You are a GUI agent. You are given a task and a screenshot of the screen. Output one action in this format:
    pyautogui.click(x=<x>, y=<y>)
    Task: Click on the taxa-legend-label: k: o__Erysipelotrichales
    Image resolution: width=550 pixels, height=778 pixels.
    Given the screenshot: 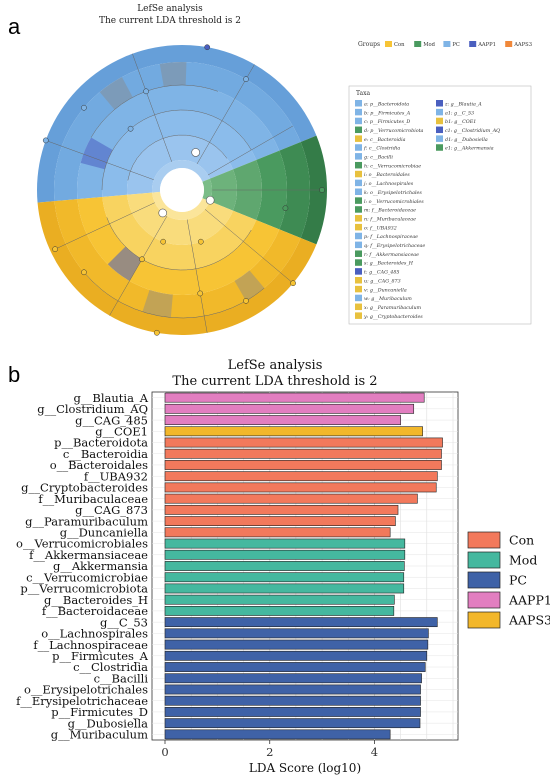 What is the action you would take?
    pyautogui.click(x=393, y=193)
    